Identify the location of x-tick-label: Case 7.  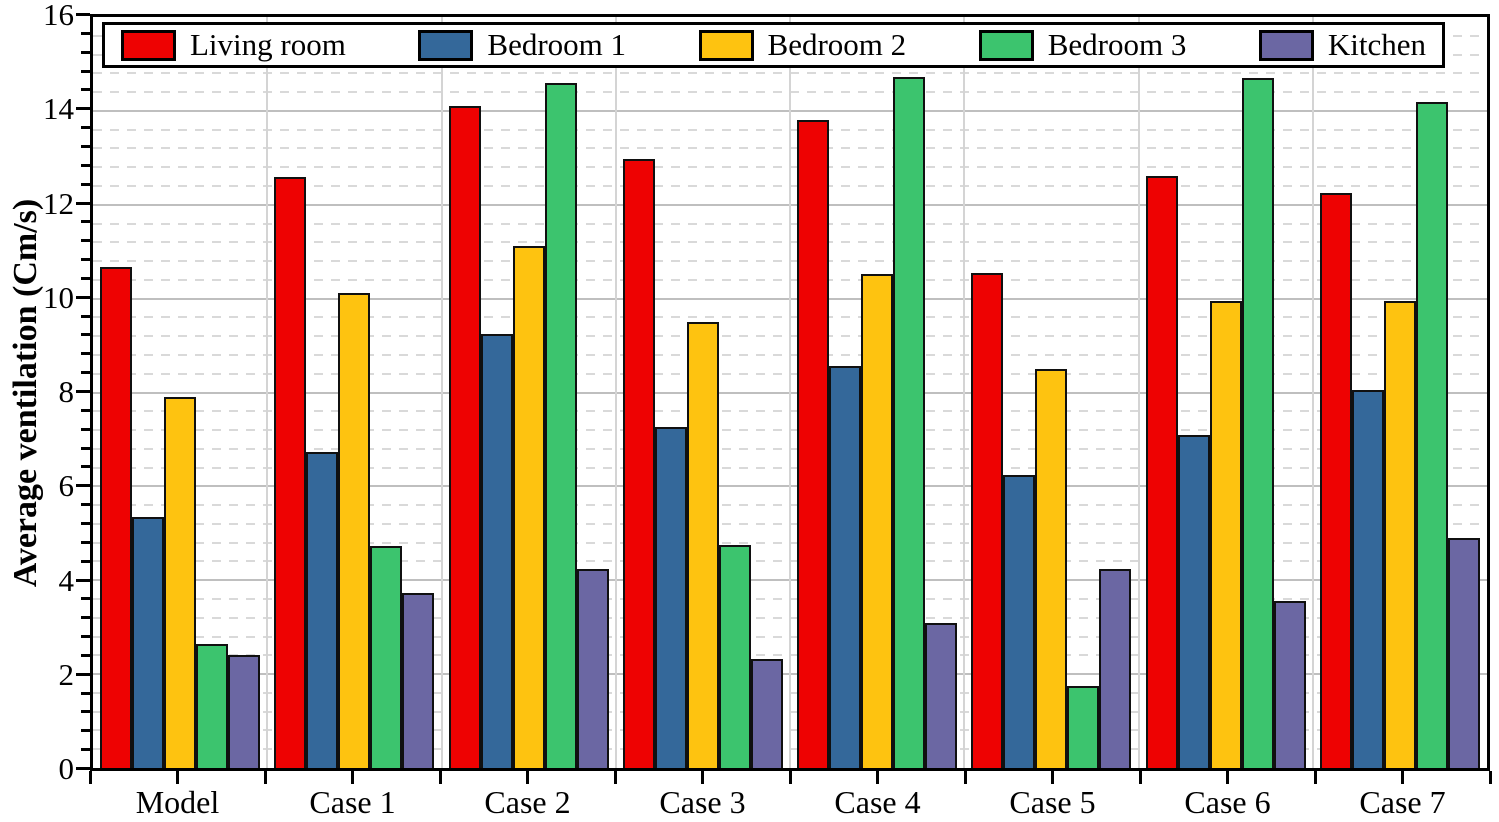
(1402, 802).